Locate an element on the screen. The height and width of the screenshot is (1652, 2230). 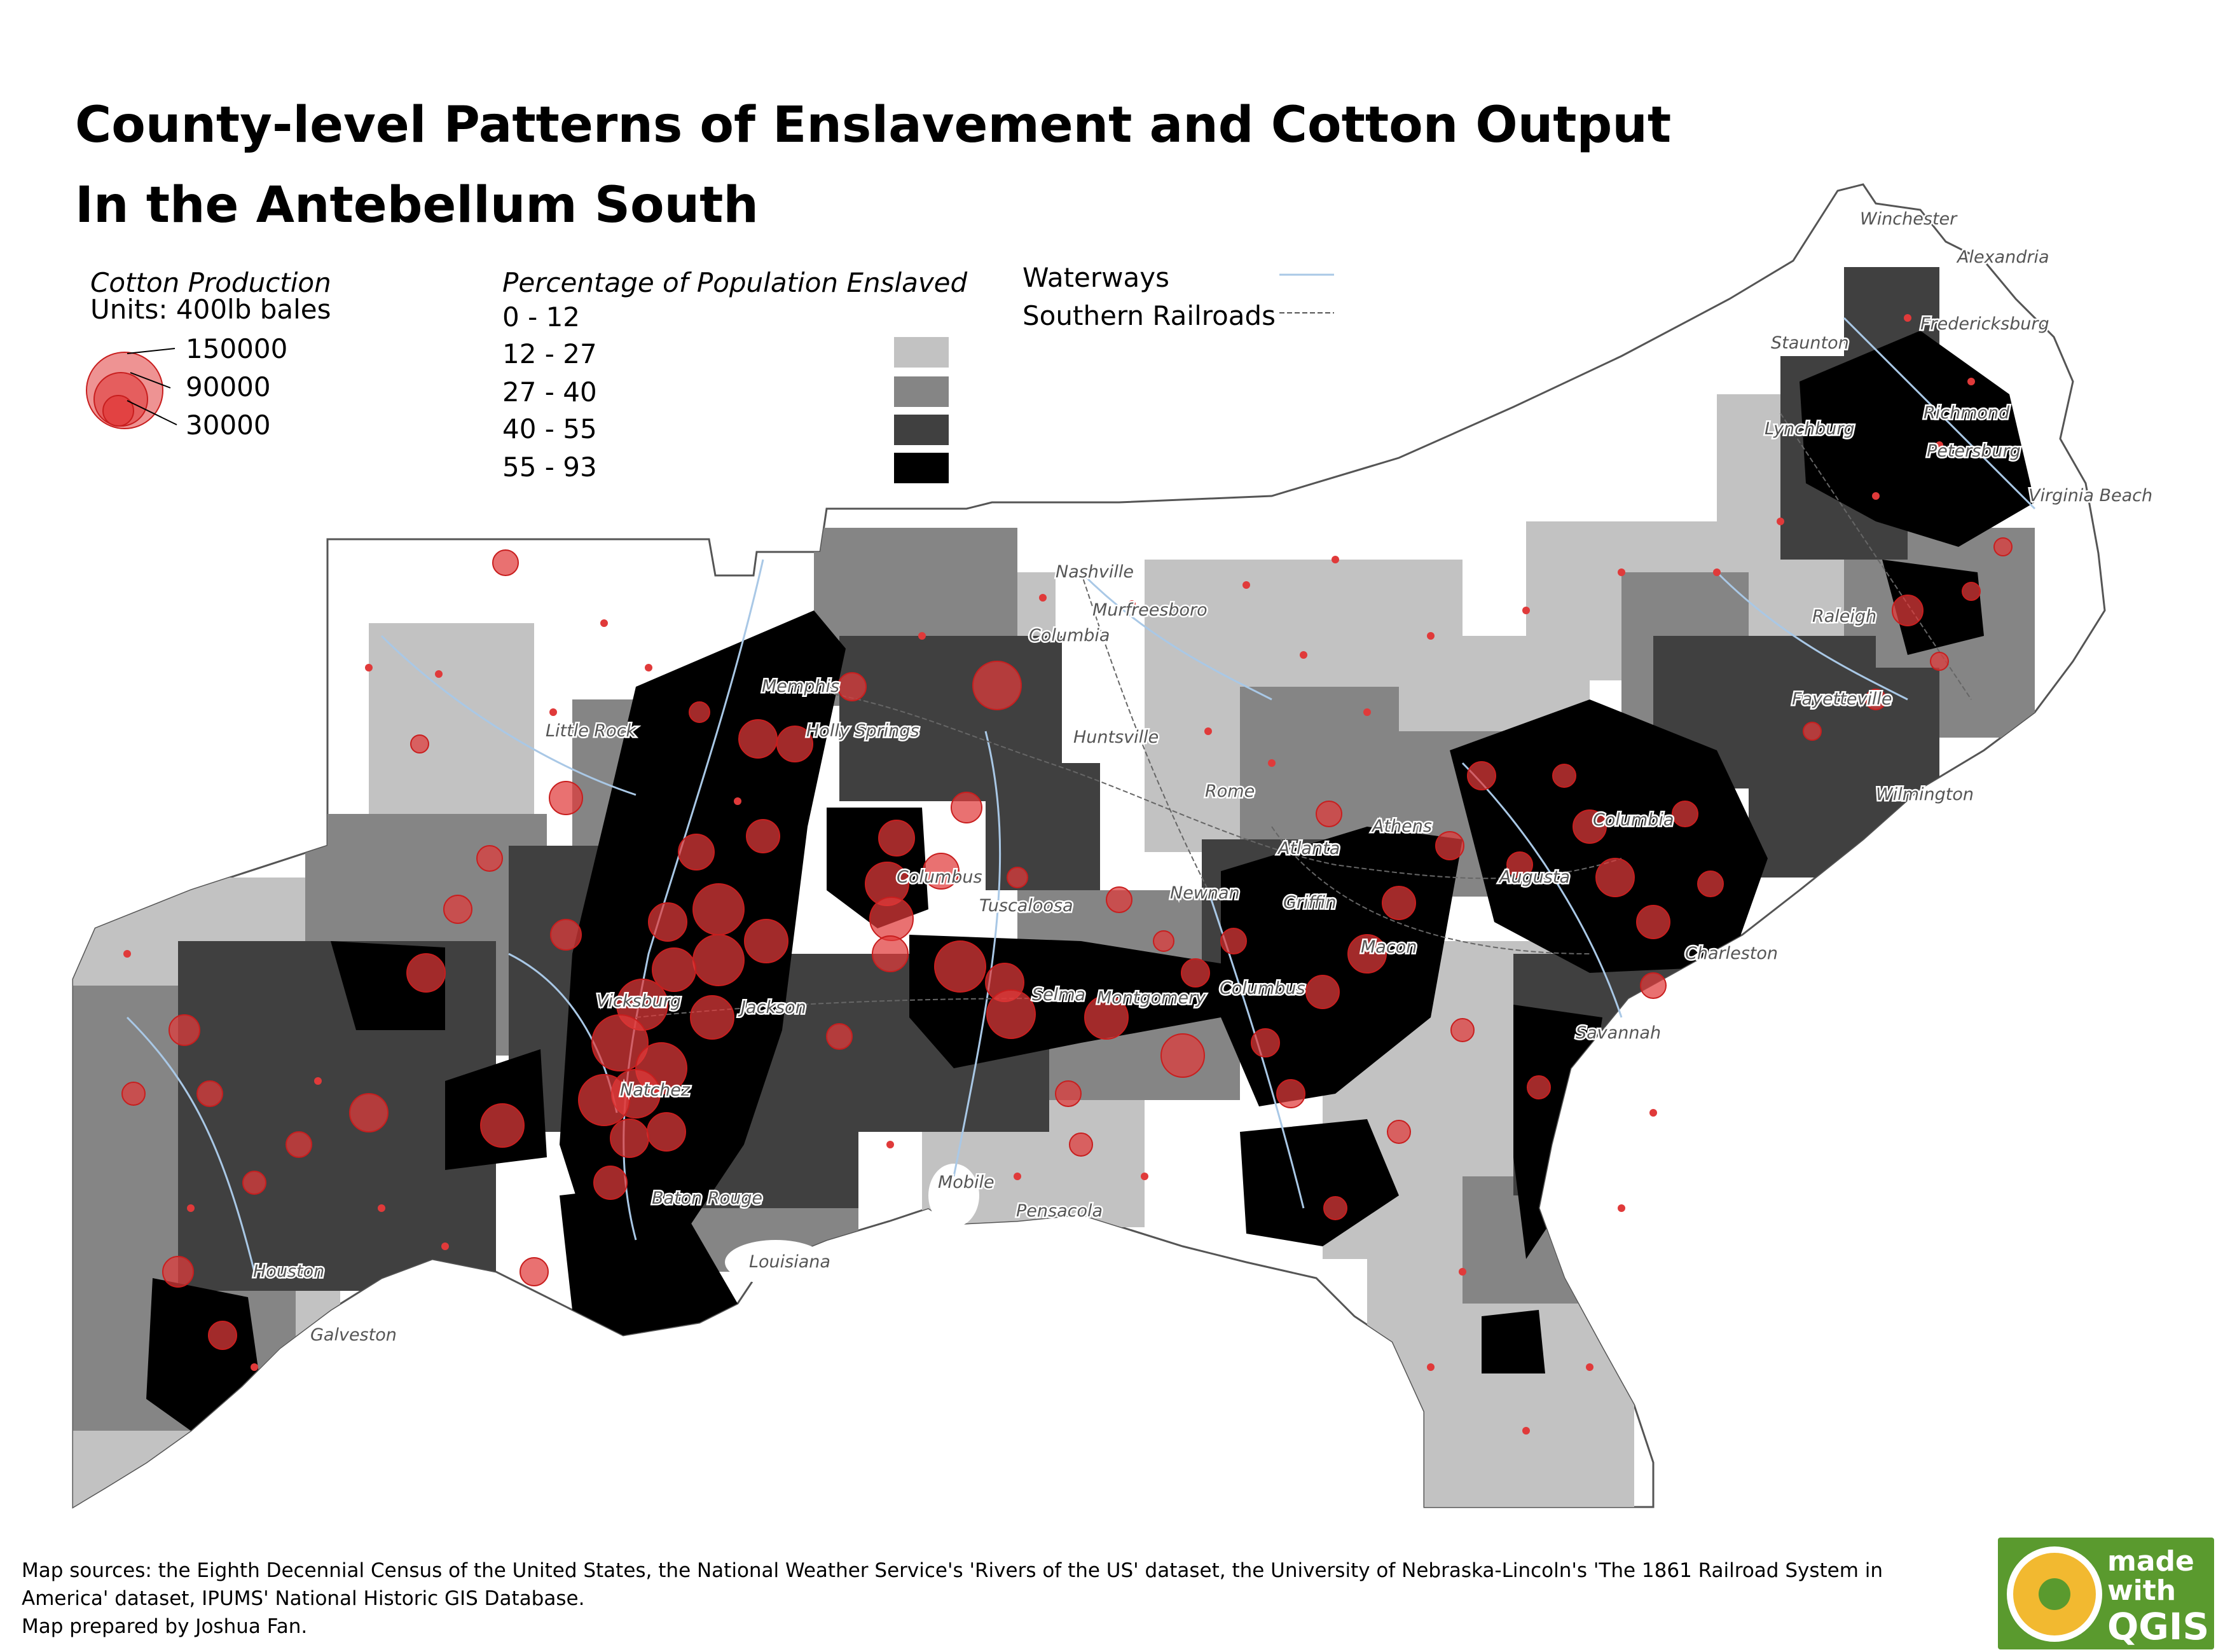
city-label: Rome is located at coordinates (1230, 791).